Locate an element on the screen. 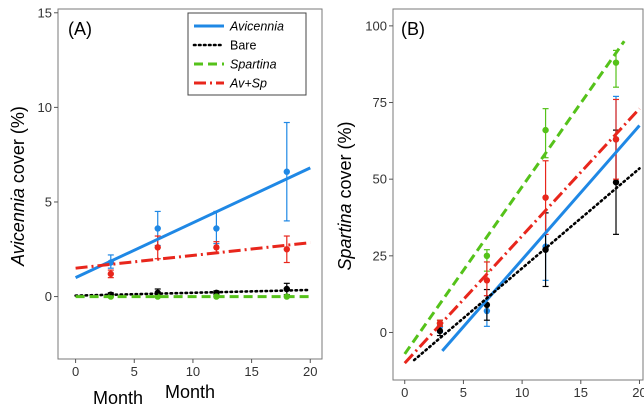  series-avicennia is located at coordinates (198, 195).